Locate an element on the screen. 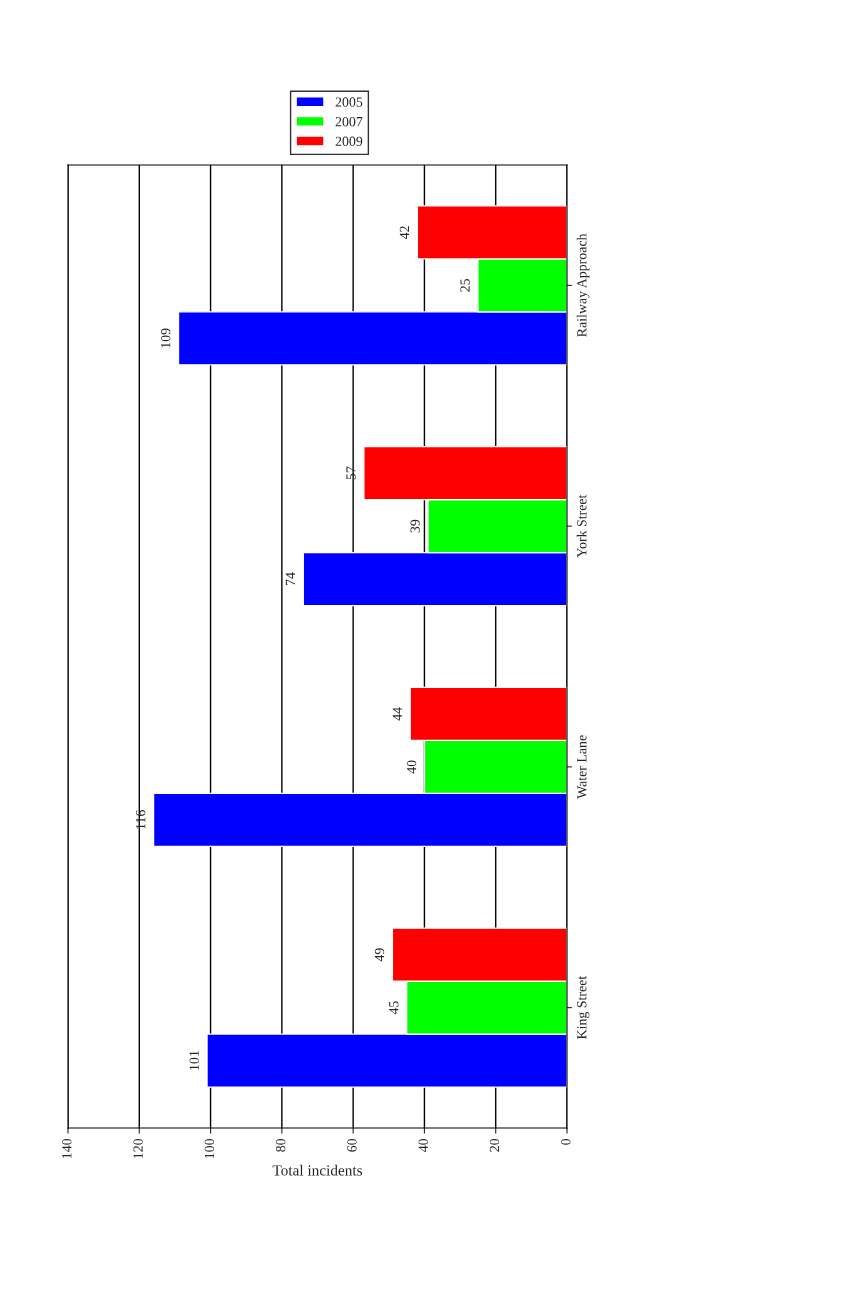  data-label: 42 is located at coordinates (404, 233).